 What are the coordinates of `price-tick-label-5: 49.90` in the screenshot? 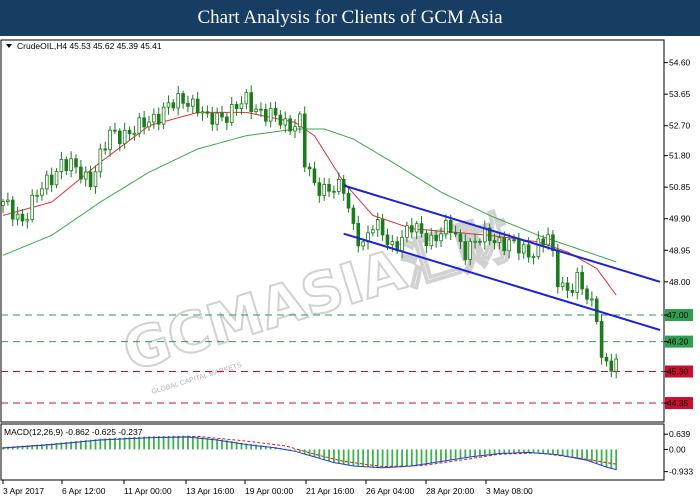 It's located at (680, 219).